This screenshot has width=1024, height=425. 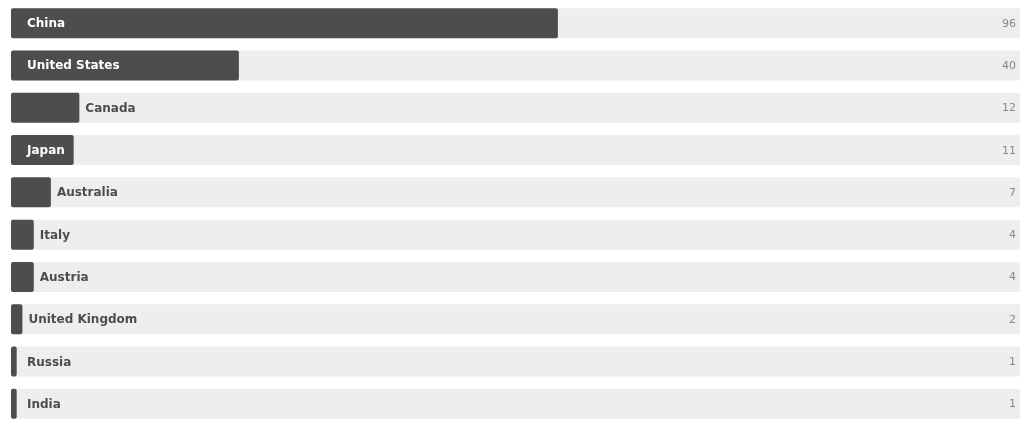 What do you see at coordinates (1012, 192) in the screenshot?
I see `data-label: 7` at bounding box center [1012, 192].